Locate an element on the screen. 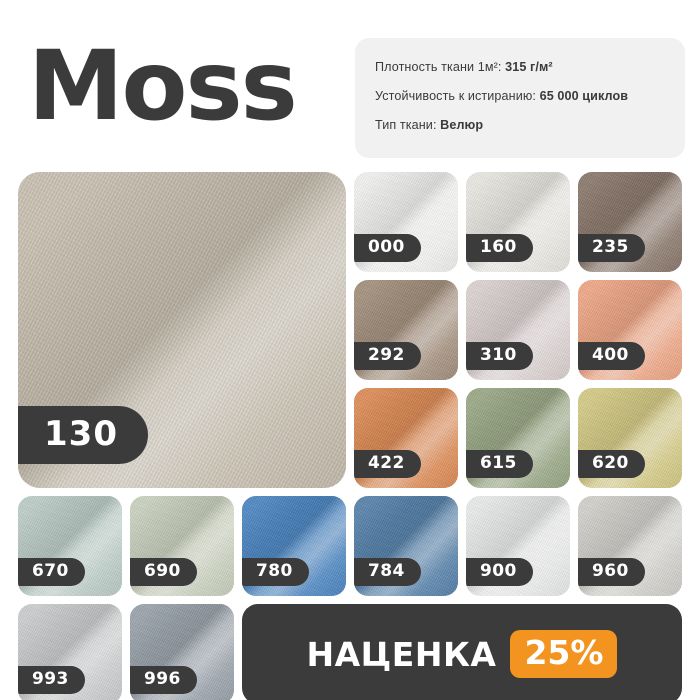 This screenshot has height=700, width=700. page-title: Moss is located at coordinates (163, 86).